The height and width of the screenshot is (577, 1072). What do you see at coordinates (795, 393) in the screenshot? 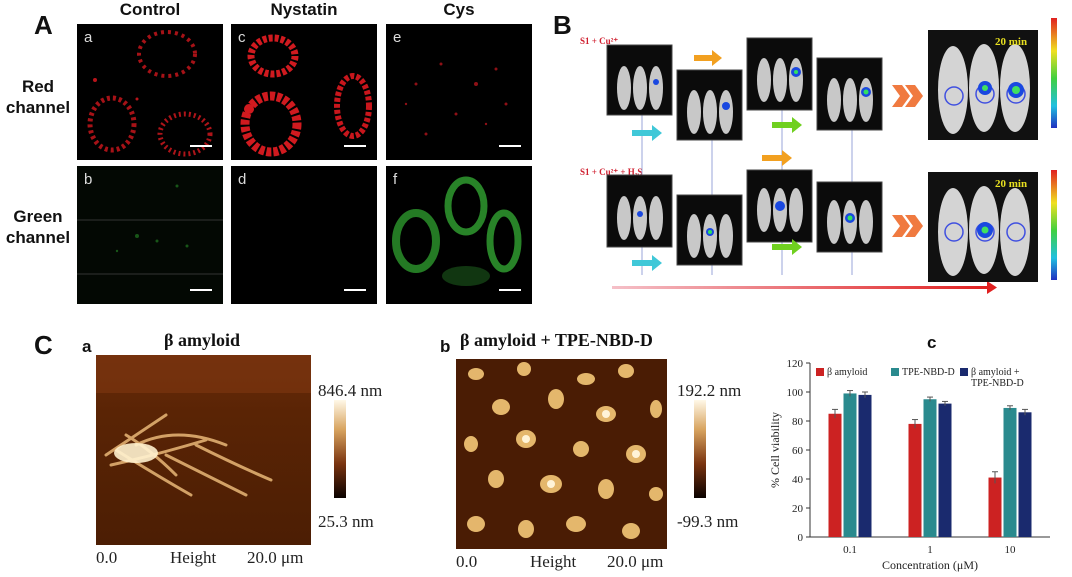
I see `y-tick-label: 100` at bounding box center [795, 393].